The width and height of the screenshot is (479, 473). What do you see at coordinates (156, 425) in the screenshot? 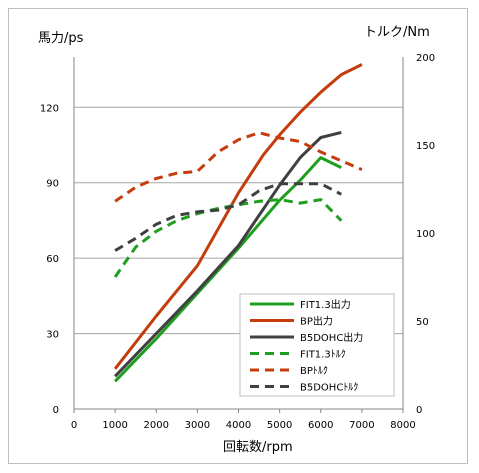
I see `x-tick-label: 2000` at bounding box center [156, 425].